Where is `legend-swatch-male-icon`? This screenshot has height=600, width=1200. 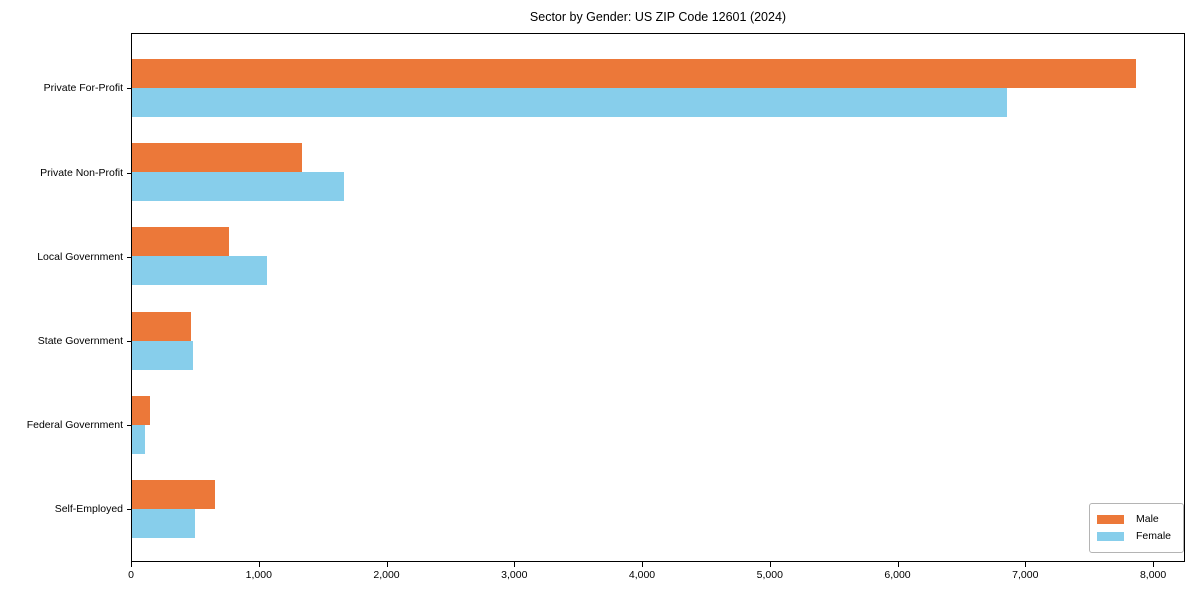 legend-swatch-male-icon is located at coordinates (1110, 519).